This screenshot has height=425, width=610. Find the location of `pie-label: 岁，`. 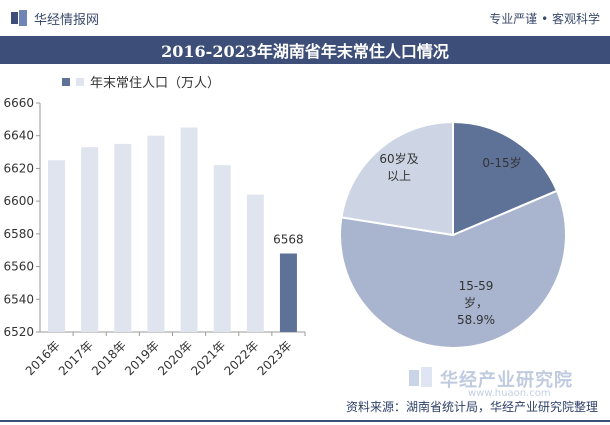

pie-label: 岁， is located at coordinates (476, 302).